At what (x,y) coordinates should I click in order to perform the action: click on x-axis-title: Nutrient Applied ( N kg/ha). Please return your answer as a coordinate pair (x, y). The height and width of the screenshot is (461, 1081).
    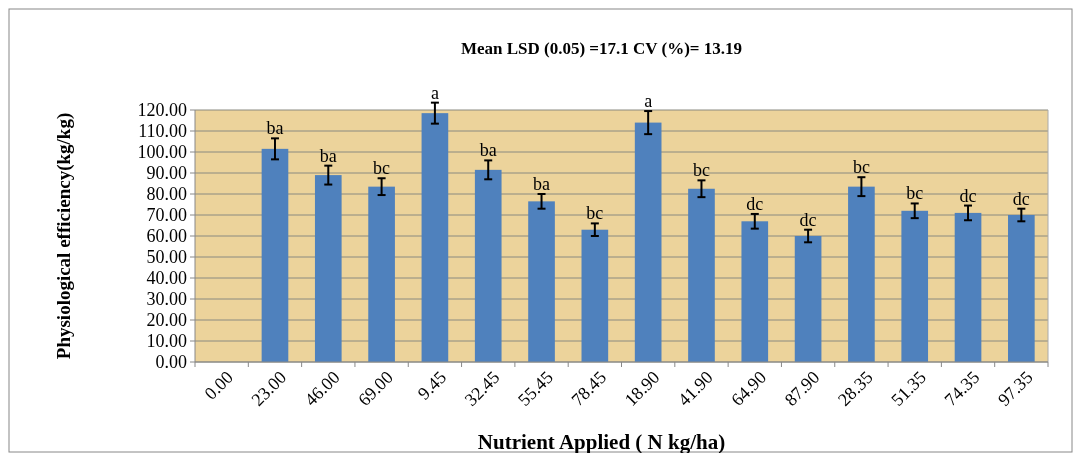
    Looking at the image, I should click on (601, 442).